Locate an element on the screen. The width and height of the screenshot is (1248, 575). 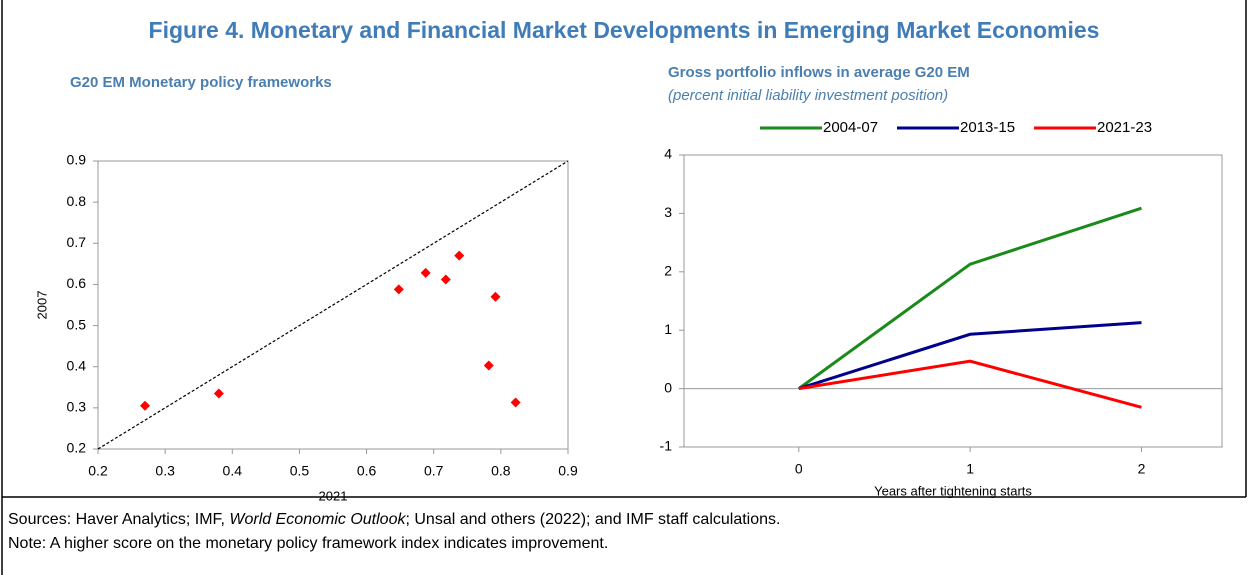
x-tick-label: 0.2 is located at coordinates (98, 471).